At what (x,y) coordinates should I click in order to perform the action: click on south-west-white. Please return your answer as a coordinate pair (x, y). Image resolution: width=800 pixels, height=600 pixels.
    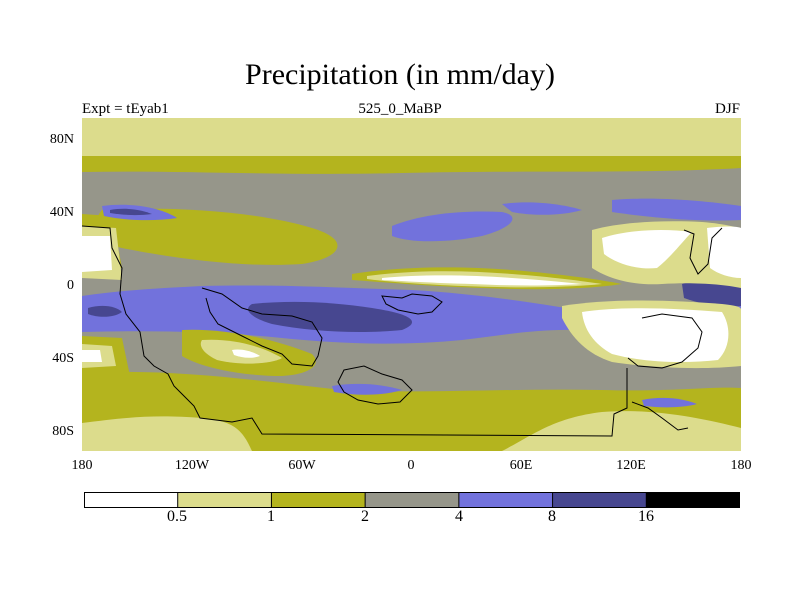
    Looking at the image, I should click on (92, 356).